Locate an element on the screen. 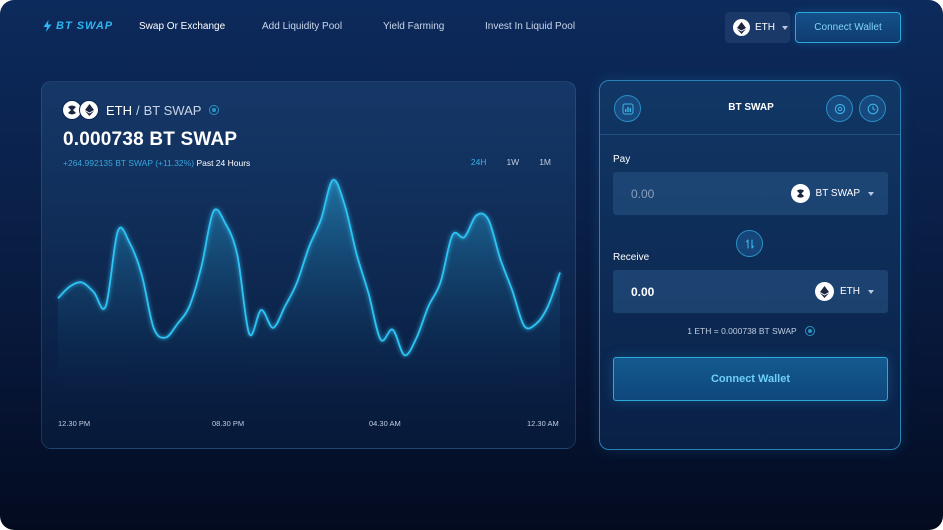 This screenshot has width=943, height=530. receive-token-selector: ETH is located at coordinates (844, 291).